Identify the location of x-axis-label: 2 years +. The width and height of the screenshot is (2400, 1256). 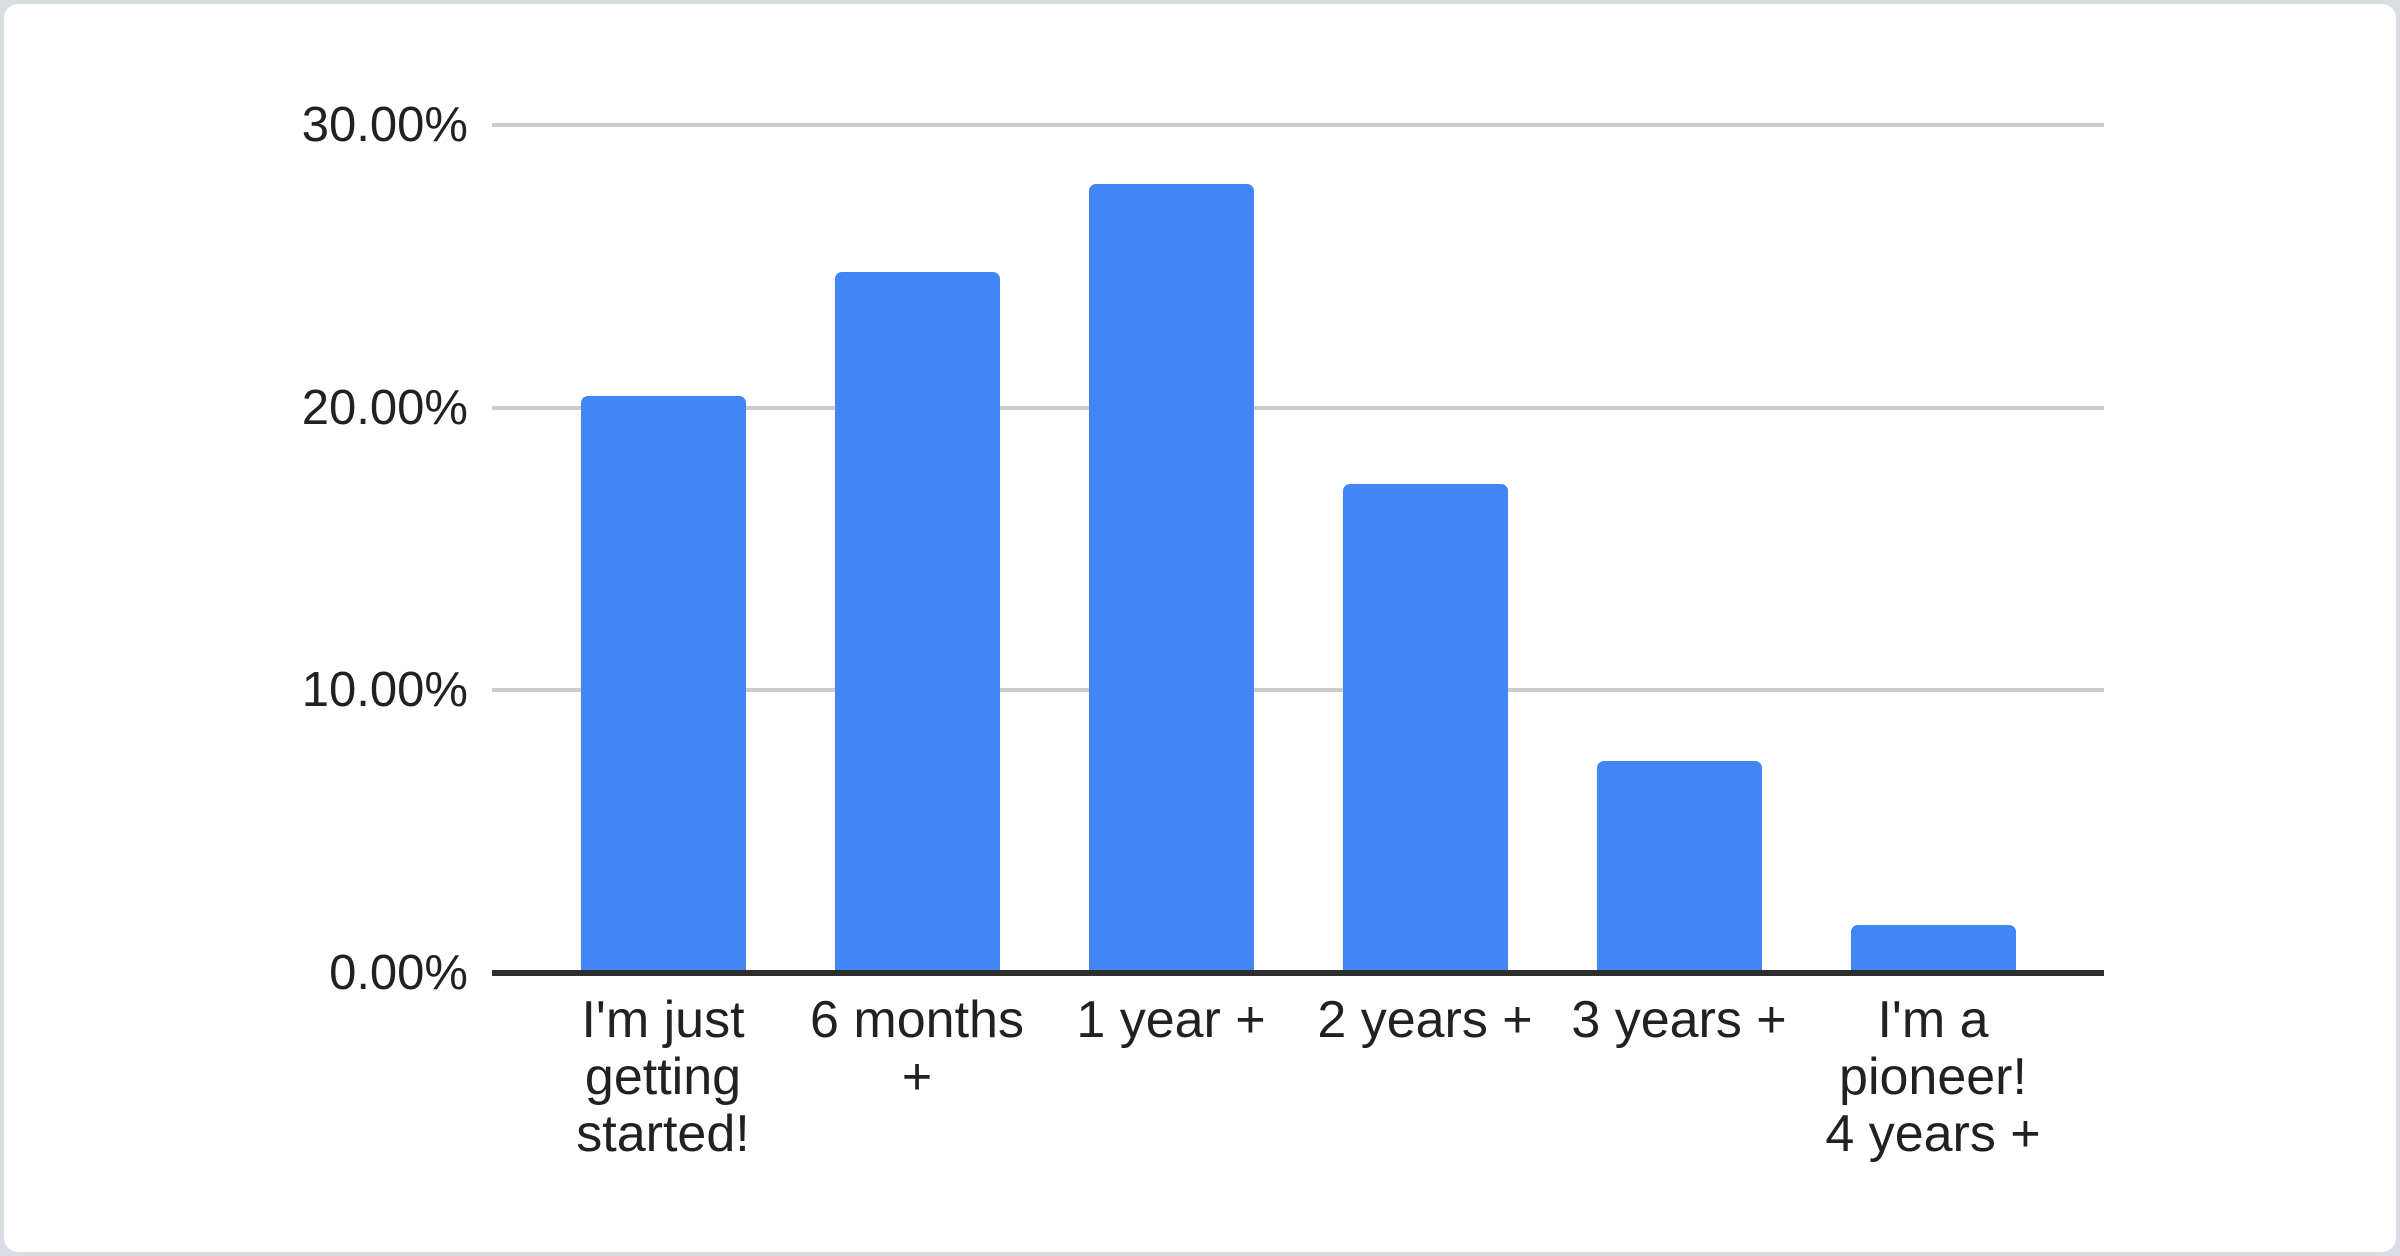
(1425, 1020).